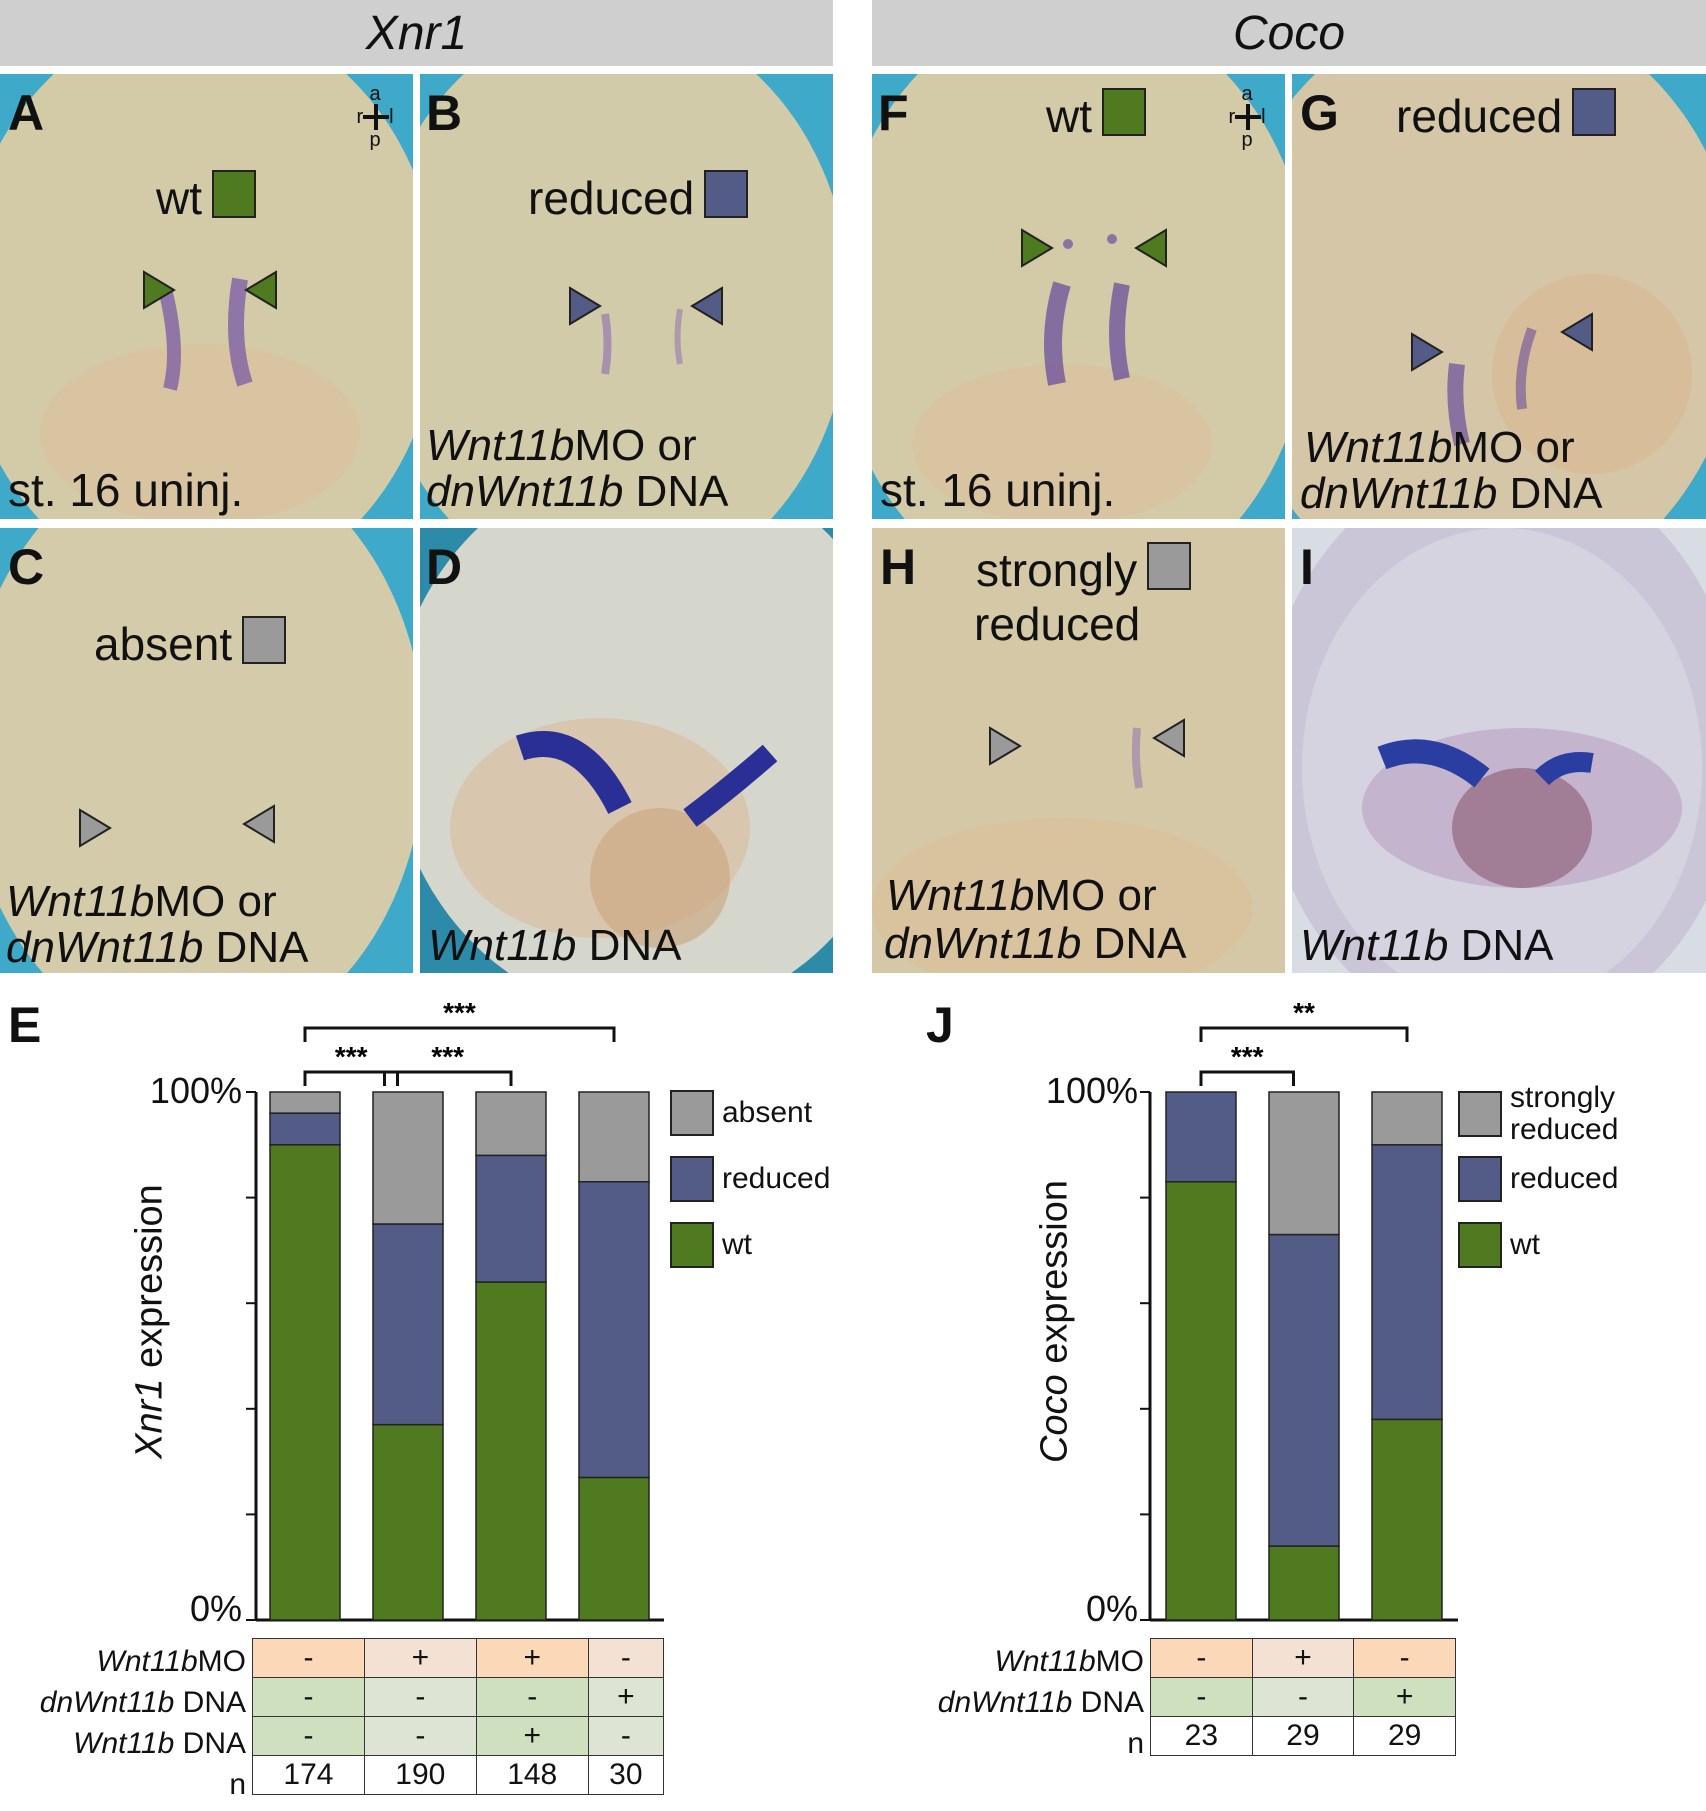 This screenshot has height=1811, width=1706. Describe the element at coordinates (1544, 1113) in the screenshot. I see `legend-item-strongly-reduced: strongly reduced` at that location.